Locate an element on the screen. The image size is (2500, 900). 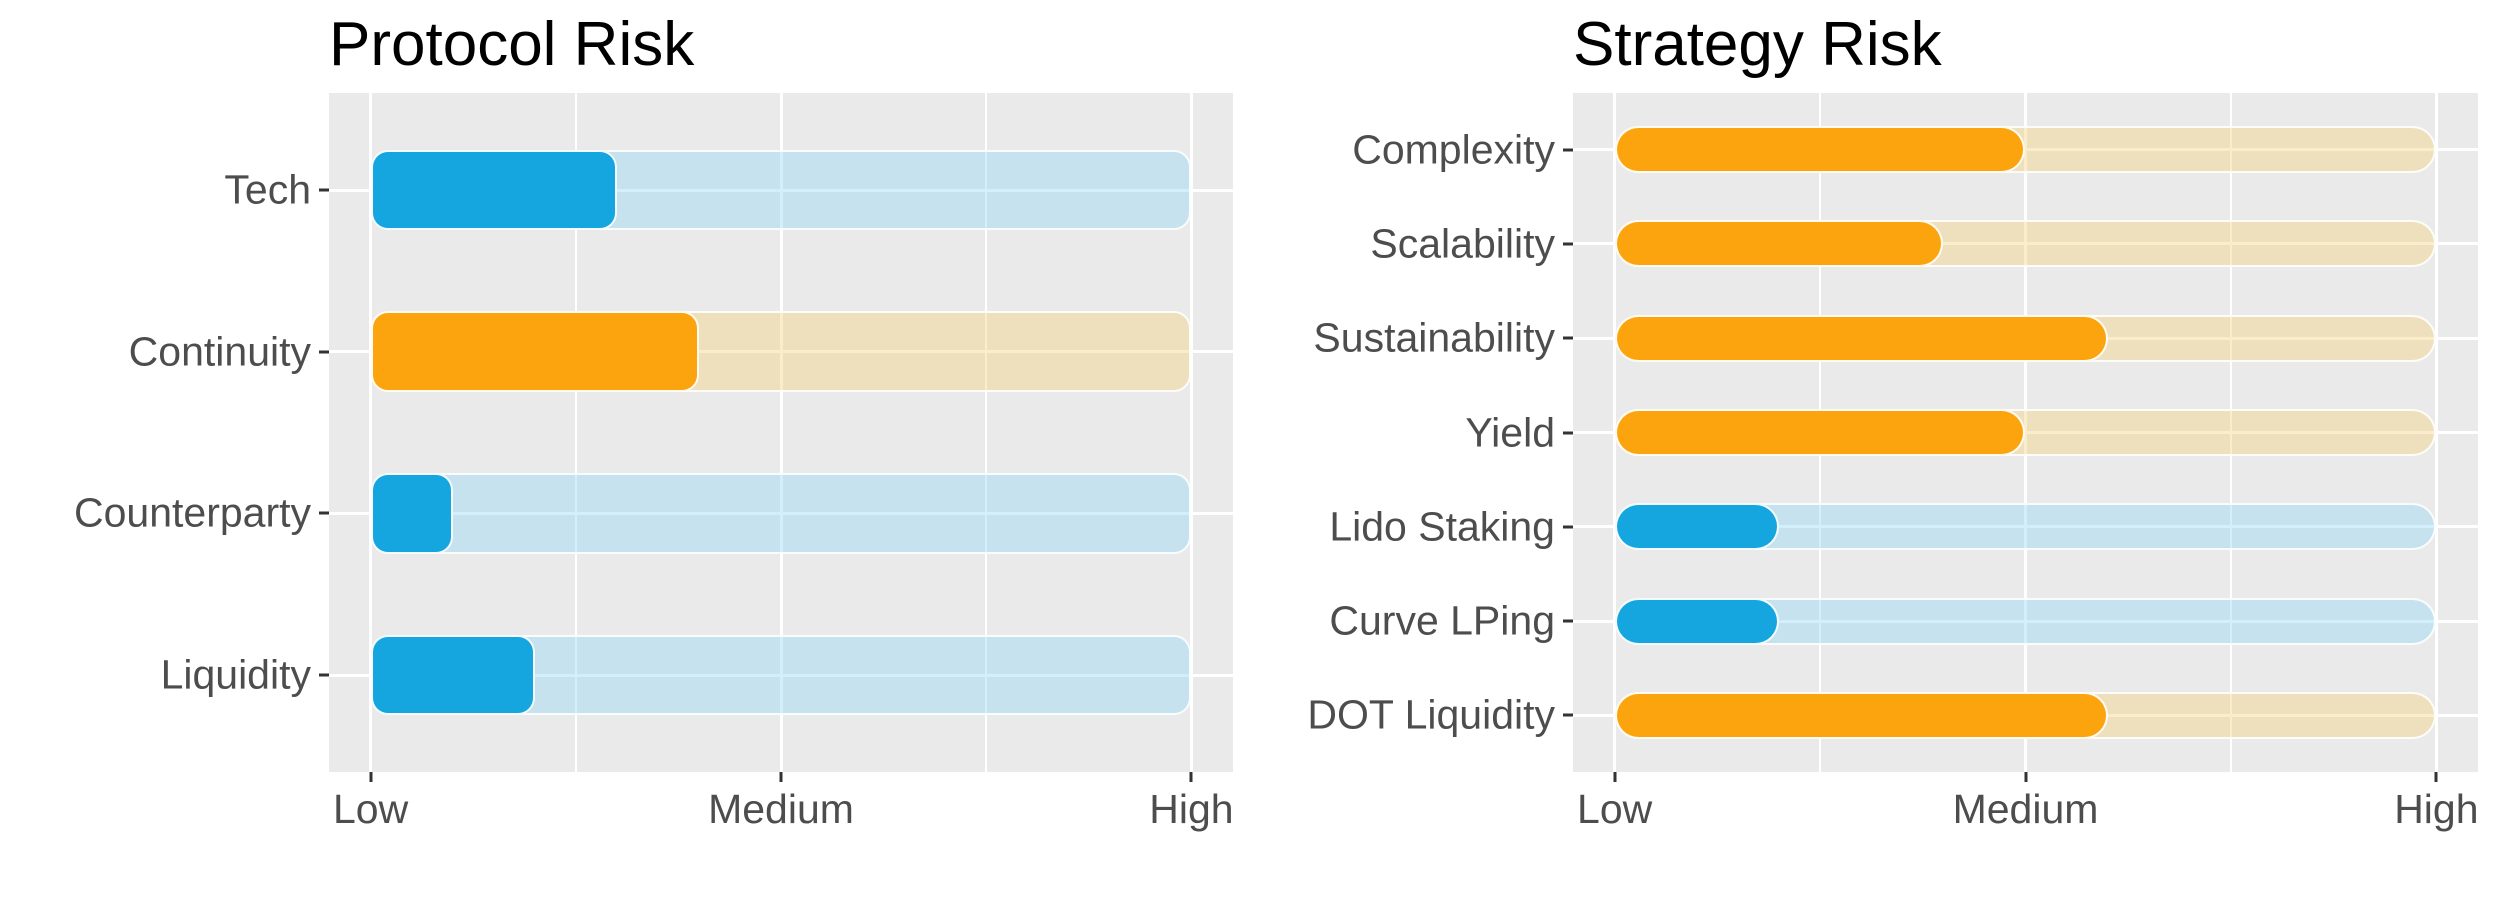
risk-bar-yield is located at coordinates (1820, 432).